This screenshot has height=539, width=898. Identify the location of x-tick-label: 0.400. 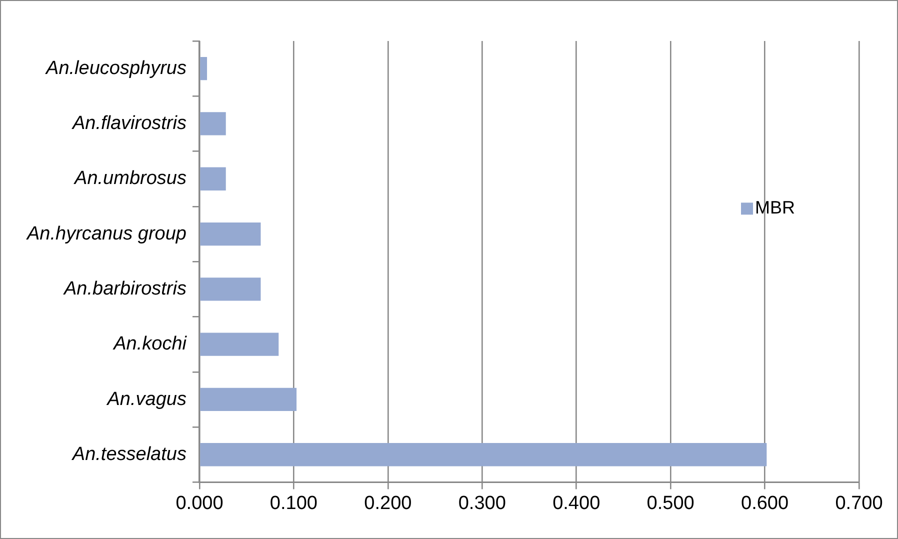
(576, 503).